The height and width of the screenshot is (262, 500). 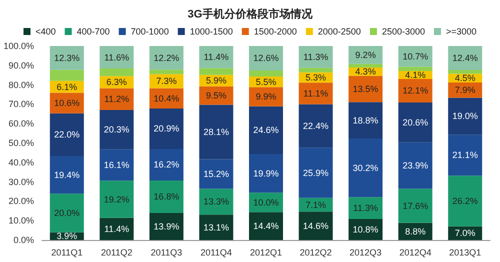 I want to click on data-label: 30.2%, so click(x=365, y=167).